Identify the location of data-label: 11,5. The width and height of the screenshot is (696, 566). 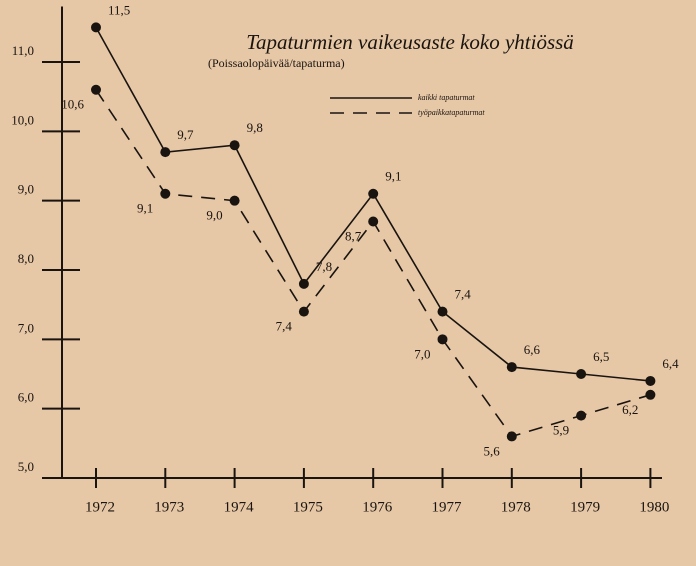
(119, 9).